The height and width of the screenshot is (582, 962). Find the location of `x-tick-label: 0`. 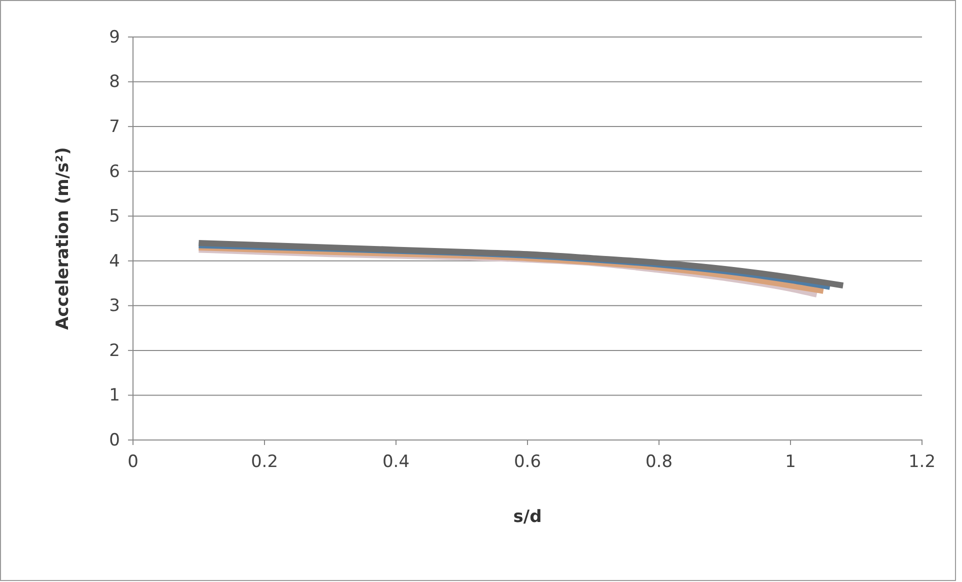

x-tick-label: 0 is located at coordinates (133, 462).